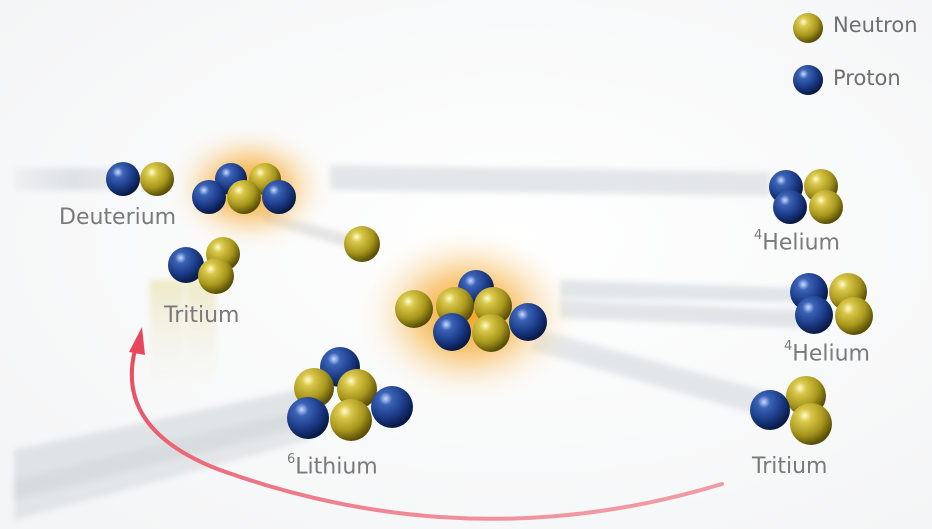 The image size is (932, 529). Describe the element at coordinates (202, 315) in the screenshot. I see `tritium-left-label: Tritium` at that location.